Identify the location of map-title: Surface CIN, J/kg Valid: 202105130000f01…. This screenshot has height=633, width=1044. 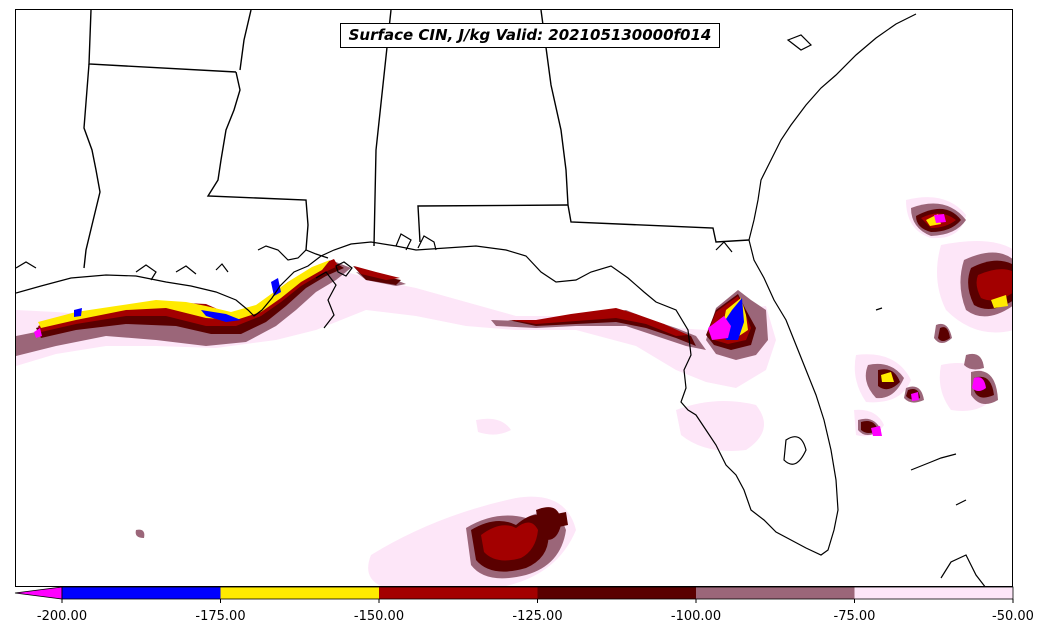
(530, 35).